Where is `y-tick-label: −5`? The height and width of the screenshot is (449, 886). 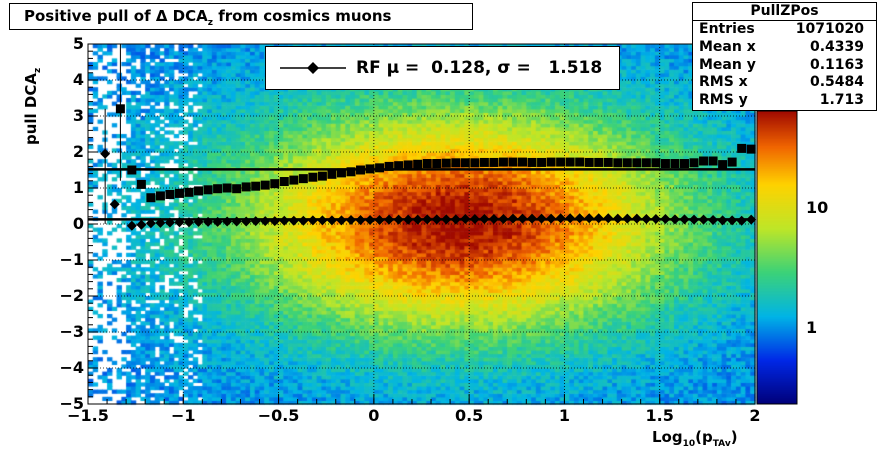 y-tick-label: −5 is located at coordinates (71, 403).